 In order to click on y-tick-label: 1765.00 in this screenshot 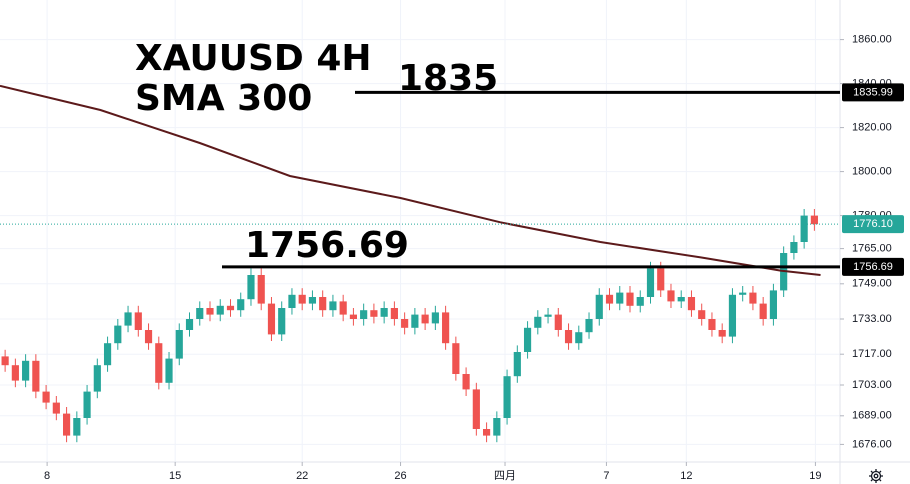, I will do `click(872, 249)`.